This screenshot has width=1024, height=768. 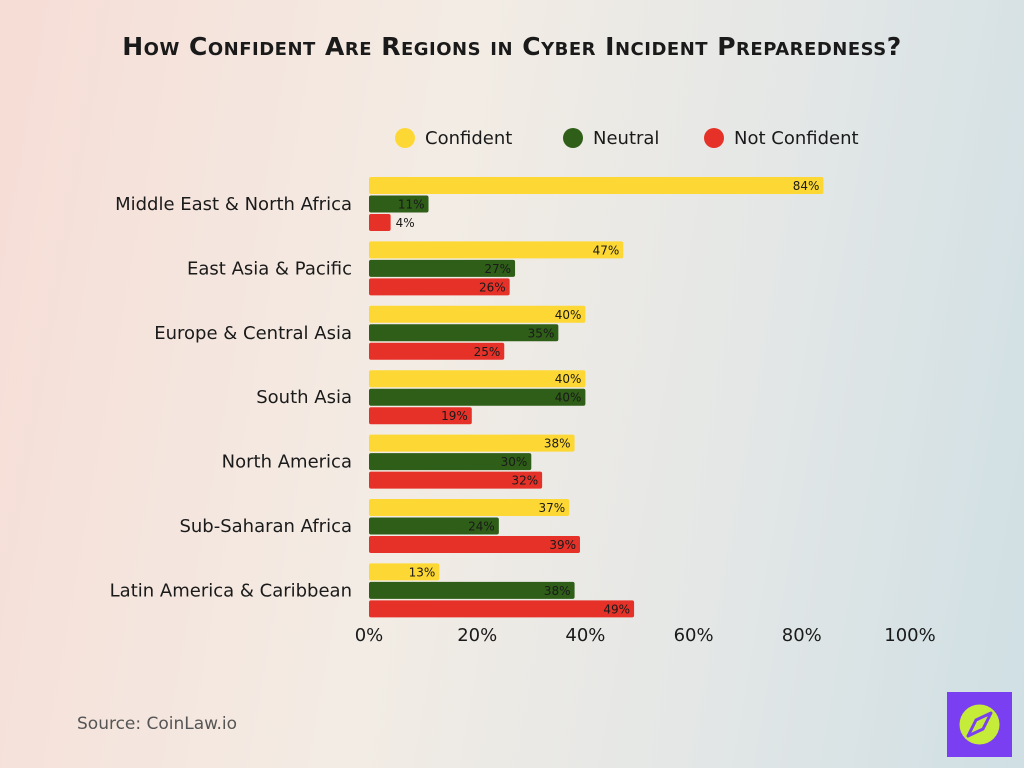 I want to click on y-tick-label: North America, so click(x=287, y=462).